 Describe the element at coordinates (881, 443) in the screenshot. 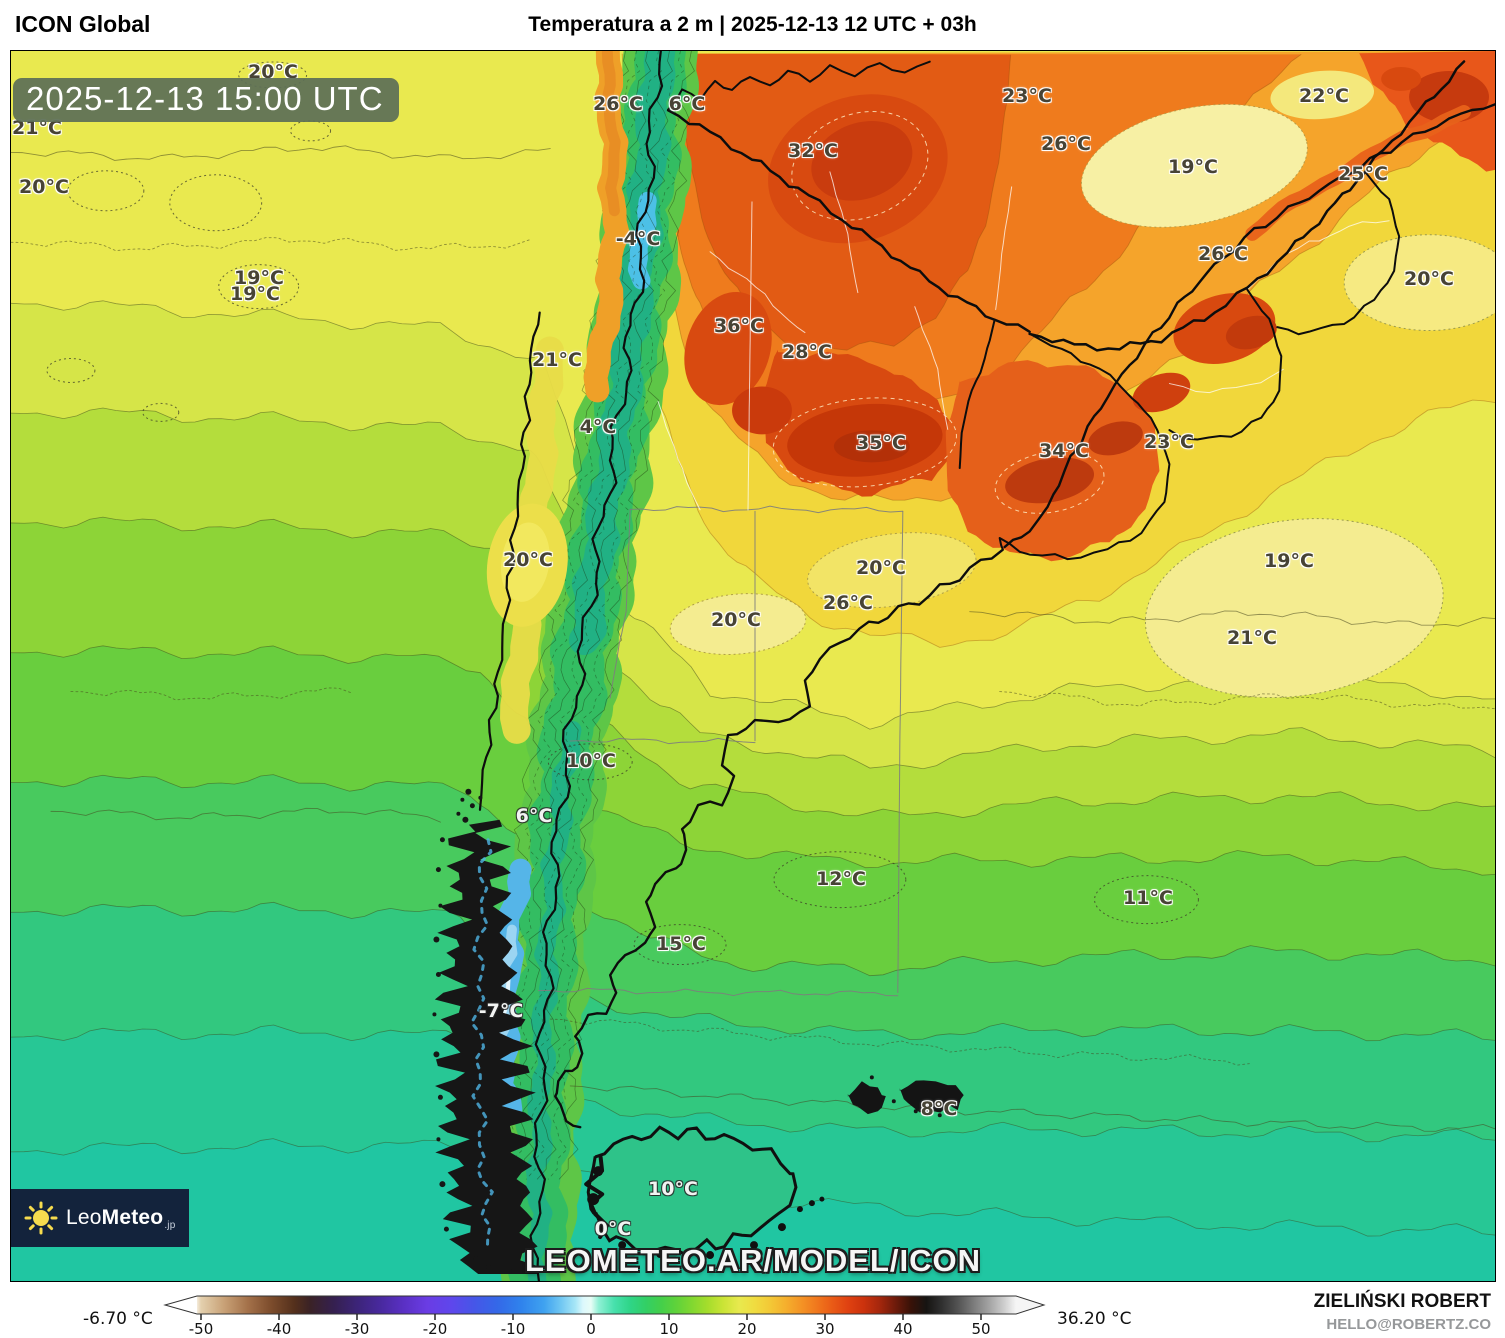

I see `temp-label: 35°C` at that location.